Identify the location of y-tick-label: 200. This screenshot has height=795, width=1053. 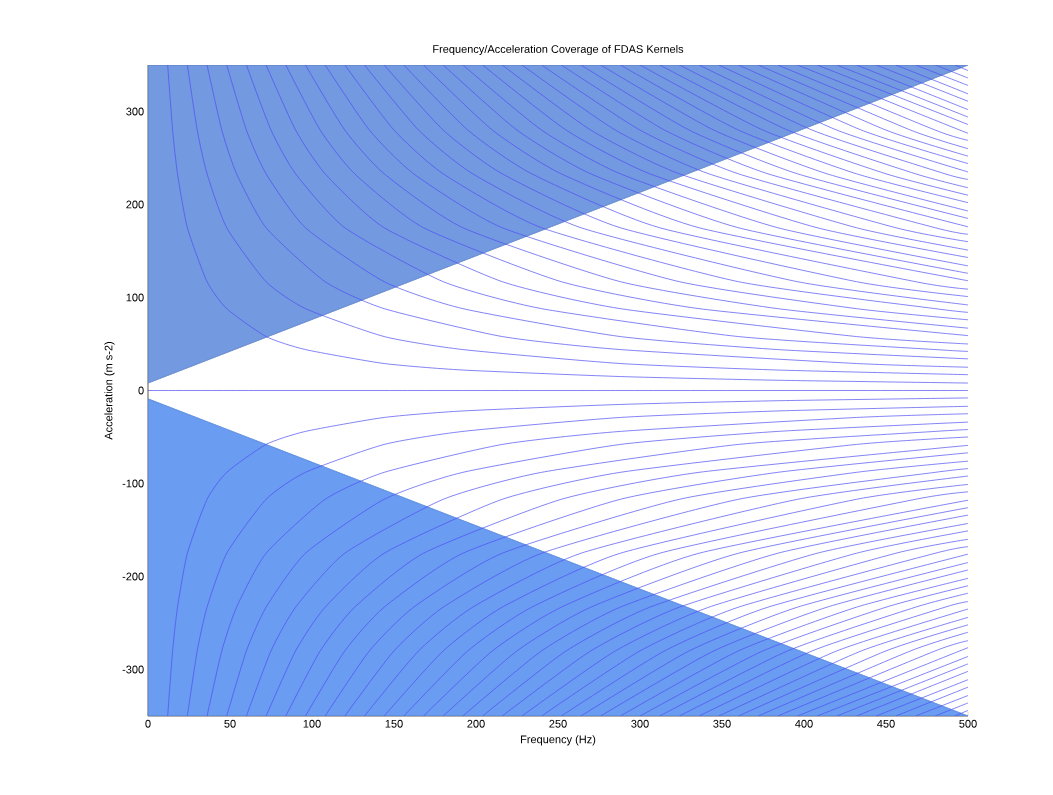
(135, 204).